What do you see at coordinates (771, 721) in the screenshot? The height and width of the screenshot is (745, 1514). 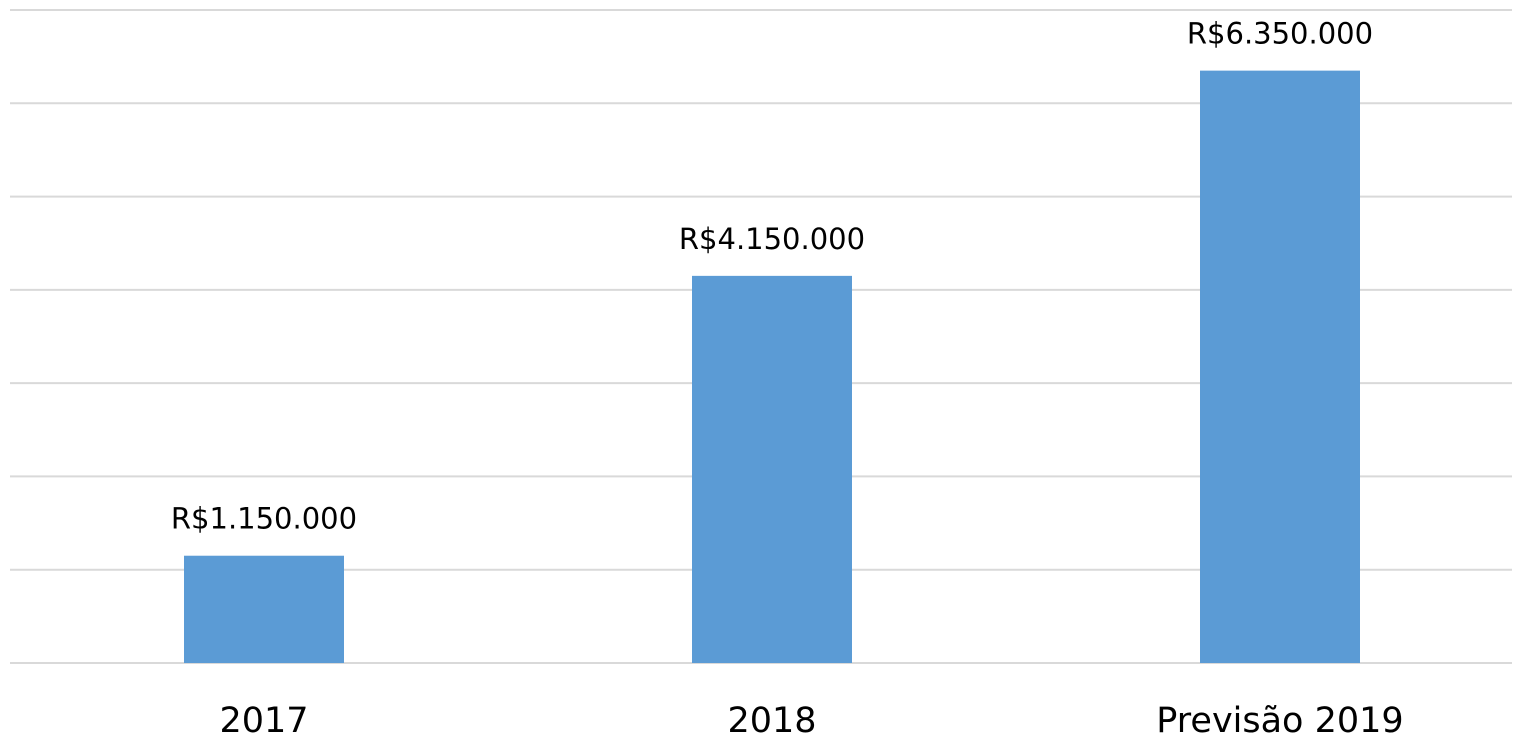 I see `x-tick-label: 2018` at bounding box center [771, 721].